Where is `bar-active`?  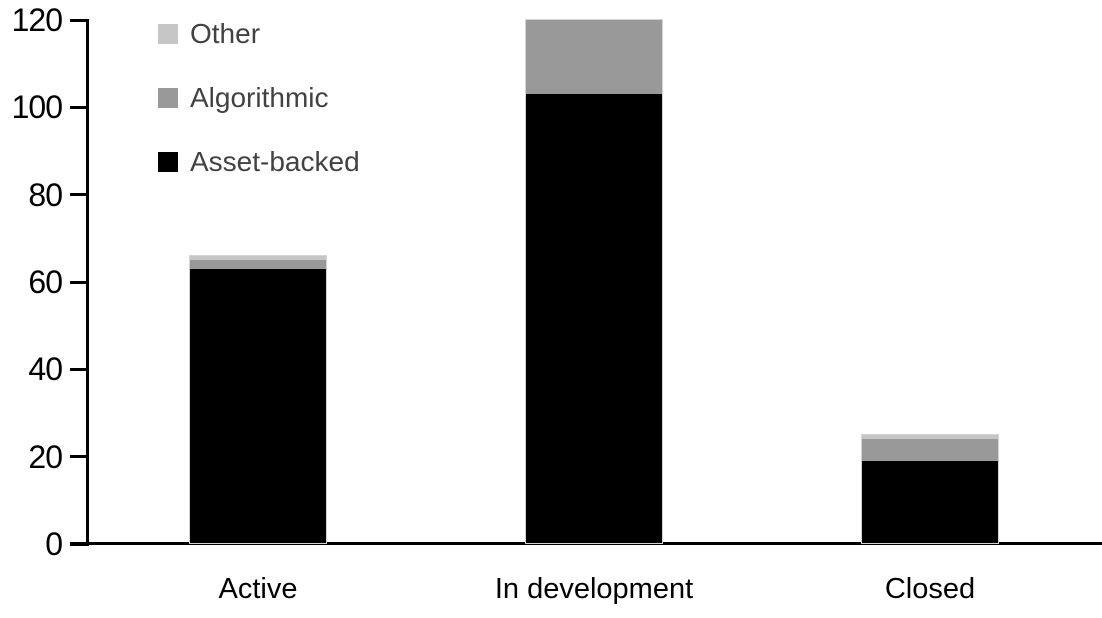
bar-active is located at coordinates (258, 399).